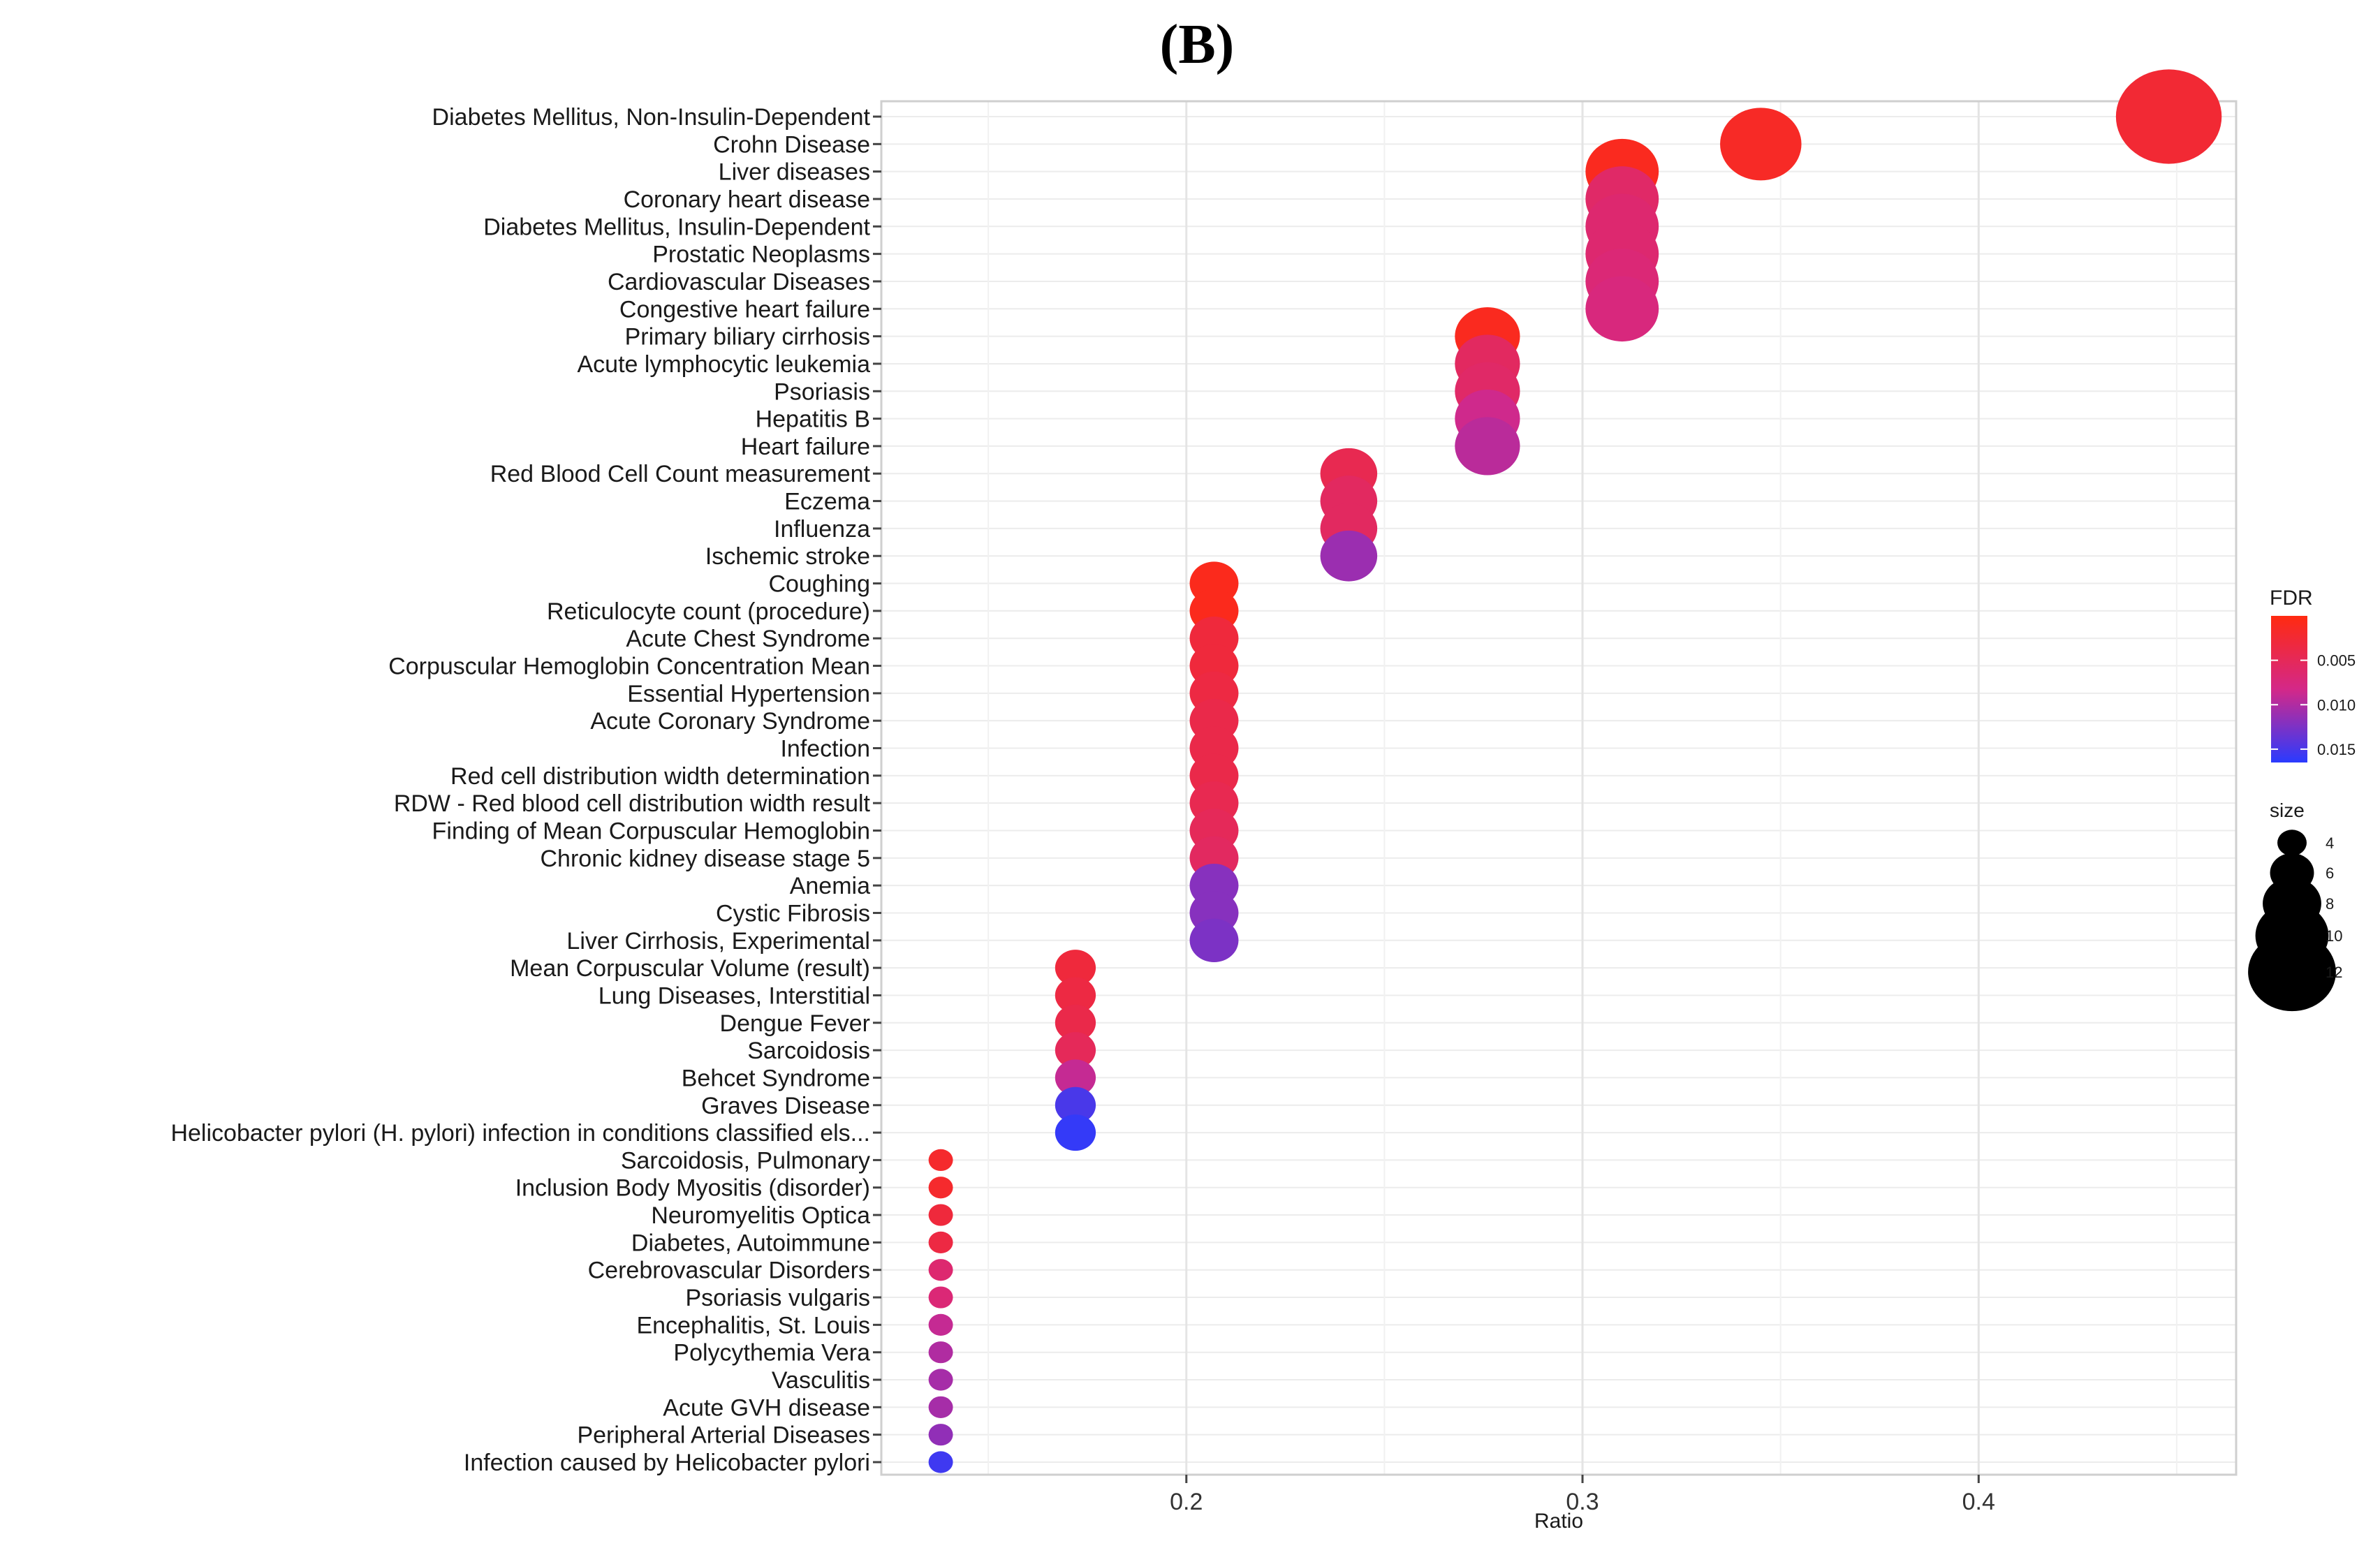 The height and width of the screenshot is (1555, 2380). Describe the element at coordinates (706, 859) in the screenshot. I see `y-category-label: Chronic kidney disease stage 5` at that location.